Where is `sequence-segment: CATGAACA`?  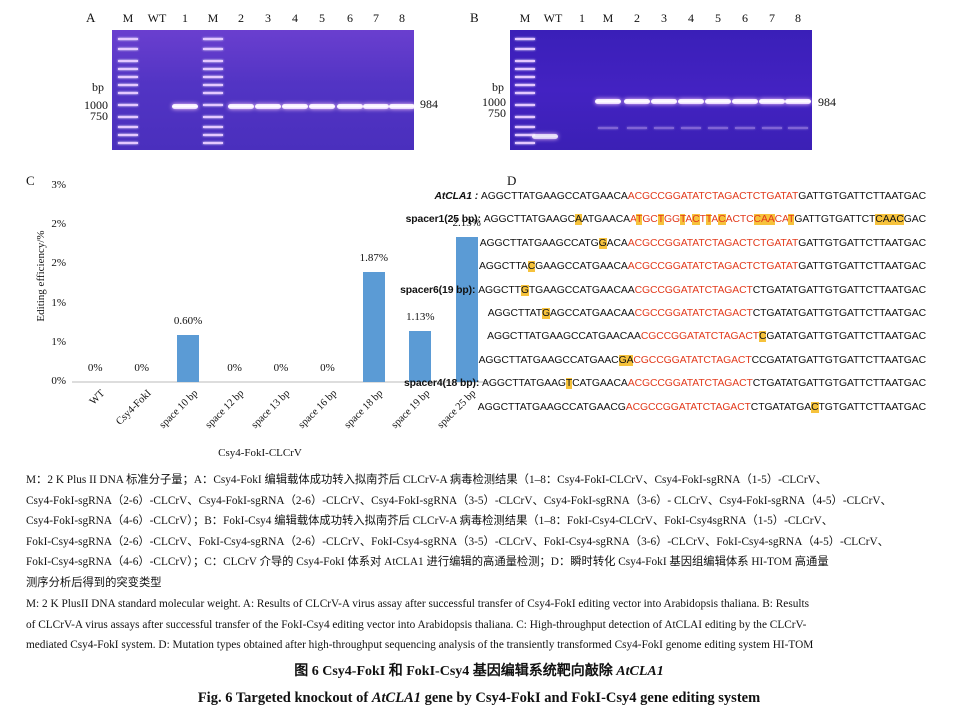
sequence-segment: CATGAACA is located at coordinates (600, 384).